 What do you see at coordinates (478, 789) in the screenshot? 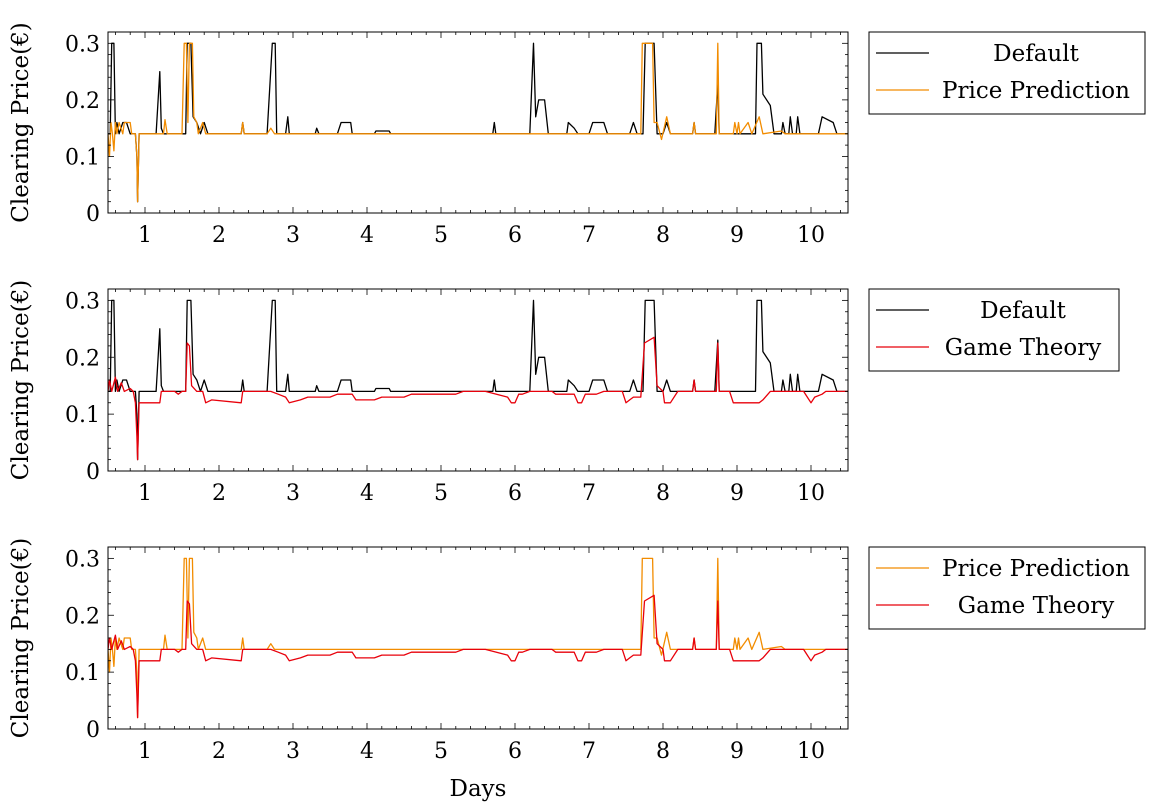
I see `x-axis-title: Days` at bounding box center [478, 789].